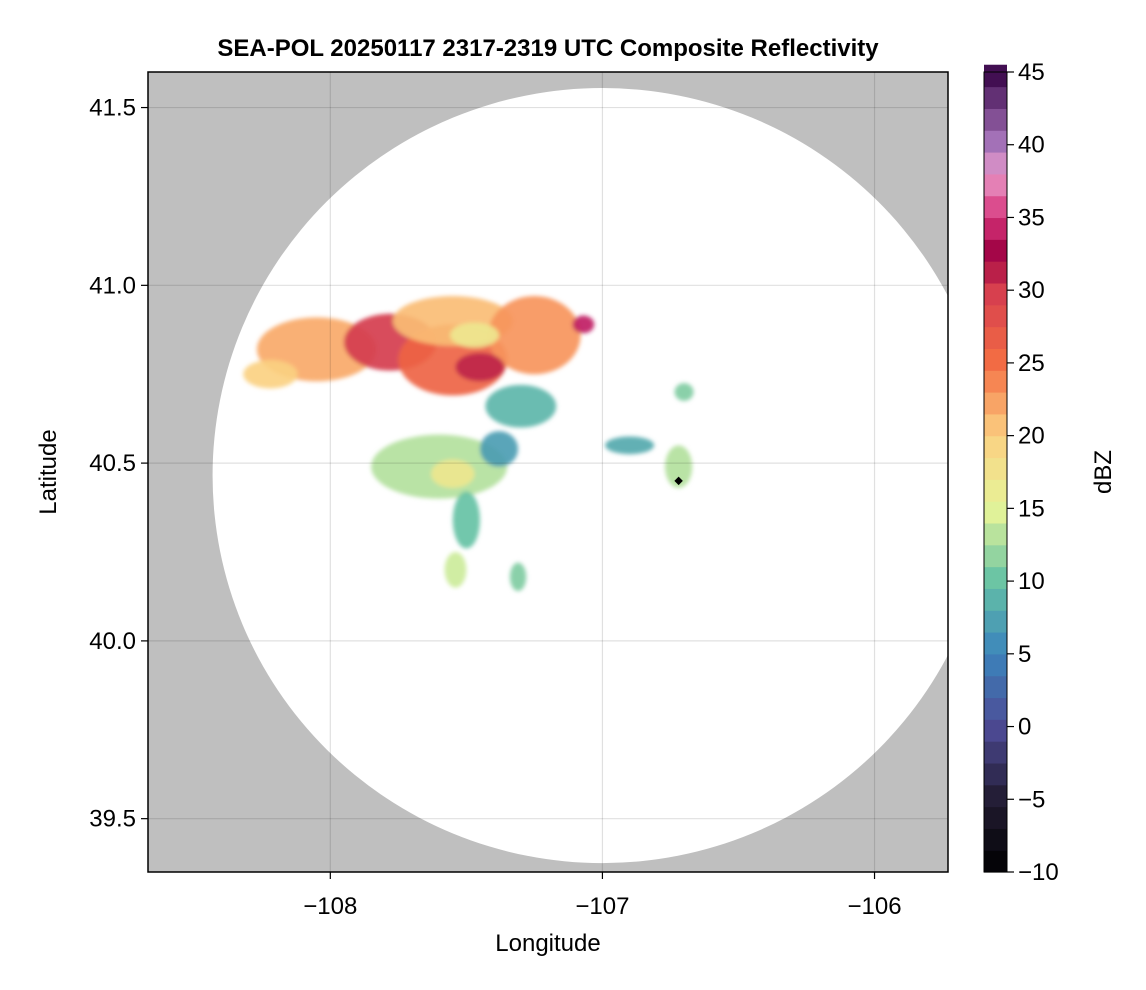 Image resolution: width=1146 pixels, height=990 pixels. Describe the element at coordinates (112, 108) in the screenshot. I see `y-tick-label: 41.5` at that location.